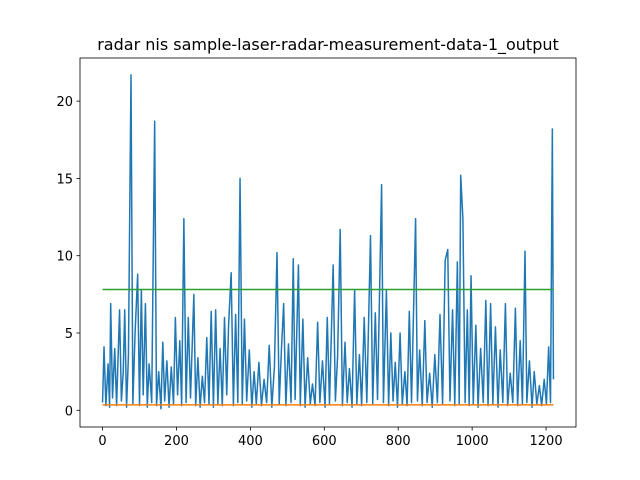 The image size is (640, 480). I want to click on x-tick-label: 0, so click(102, 441).